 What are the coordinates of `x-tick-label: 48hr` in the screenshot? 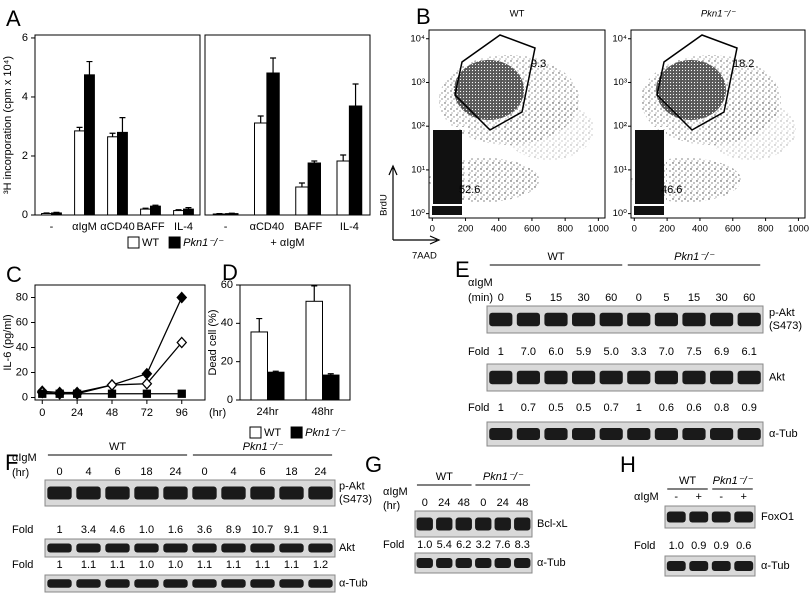 It's located at (322, 412).